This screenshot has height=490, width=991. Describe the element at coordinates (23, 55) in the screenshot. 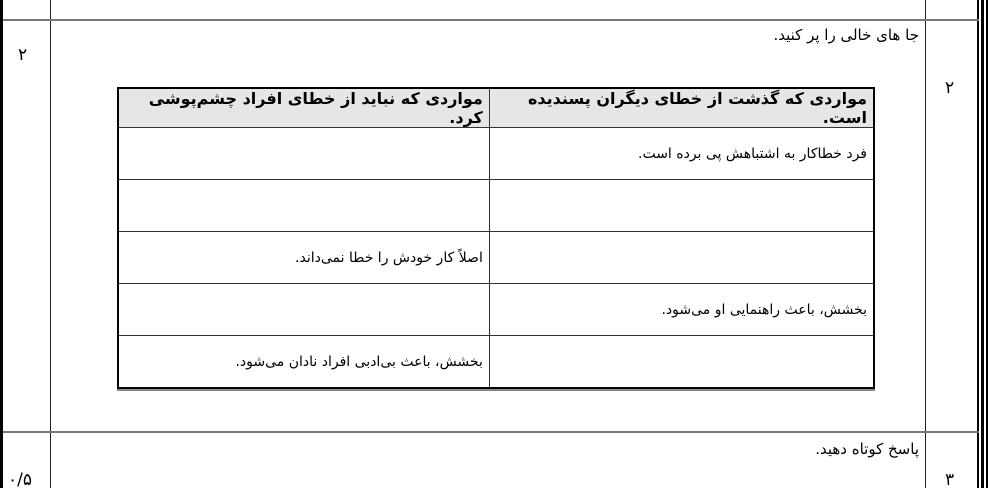

I see `question-score: ۲` at that location.